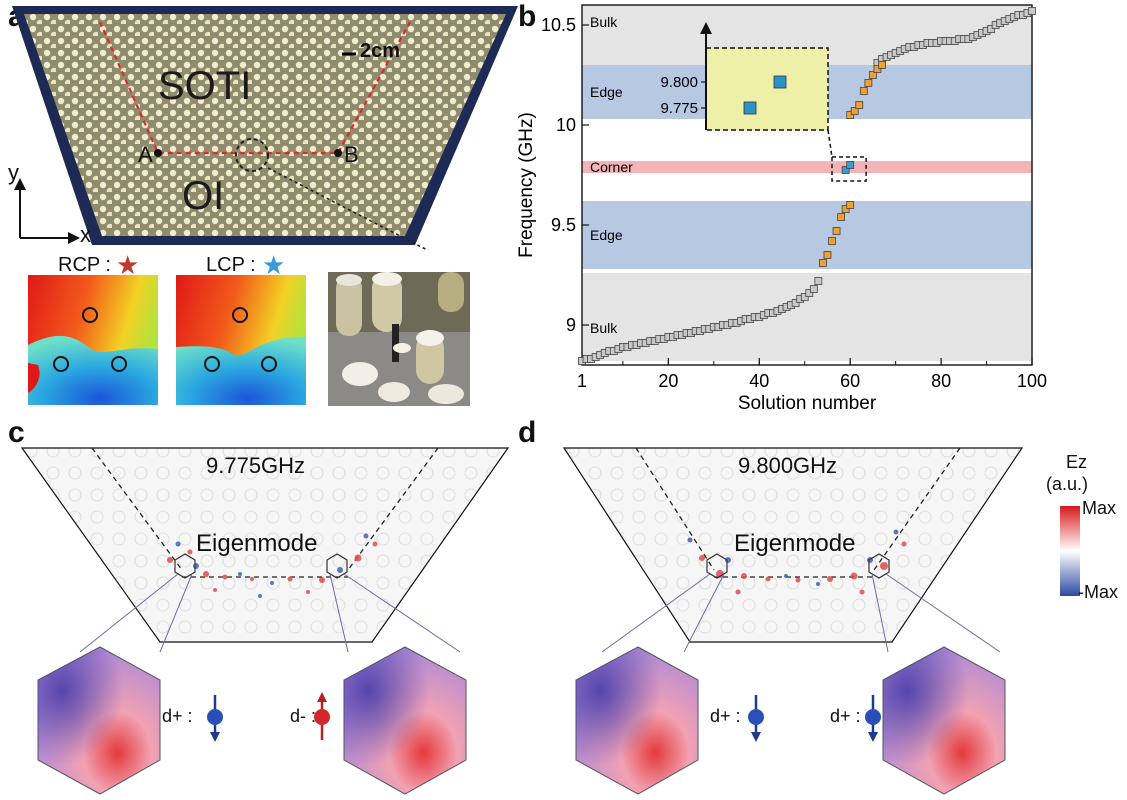 The width and height of the screenshot is (1127, 800). Describe the element at coordinates (256, 465) in the screenshot. I see `freq-label-c: 9.775GHz` at that location.